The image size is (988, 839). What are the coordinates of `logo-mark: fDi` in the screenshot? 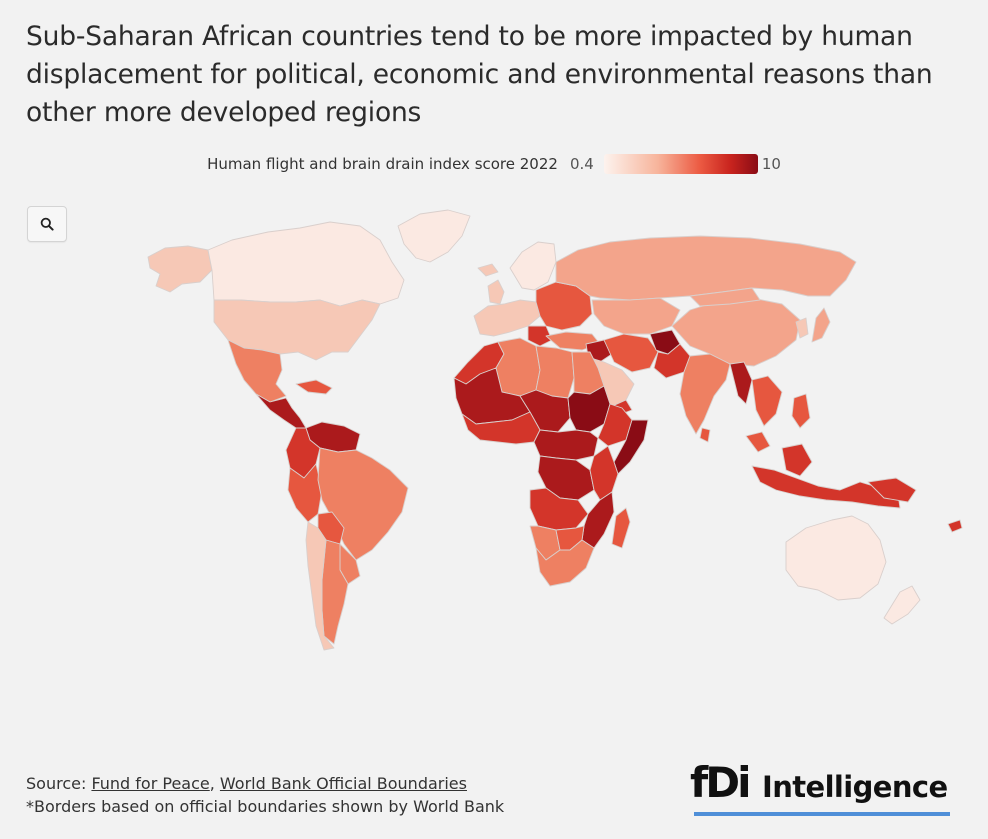 It's located at (721, 782).